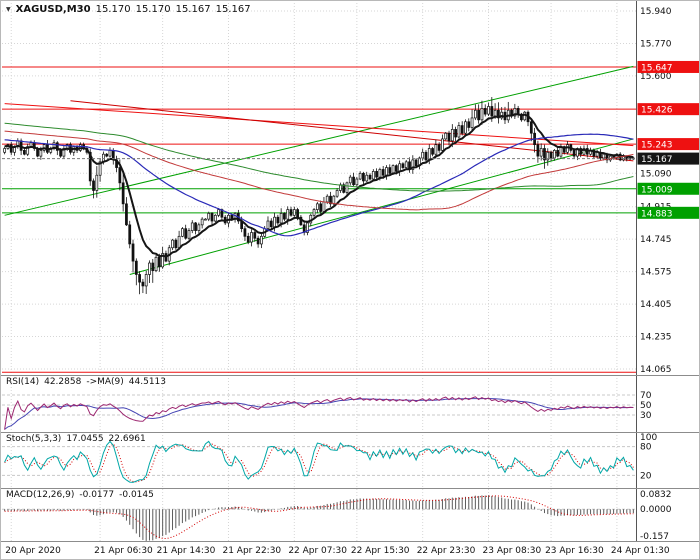 This screenshot has width=700, height=560. I want to click on macd-signal-line, so click(319, 517).